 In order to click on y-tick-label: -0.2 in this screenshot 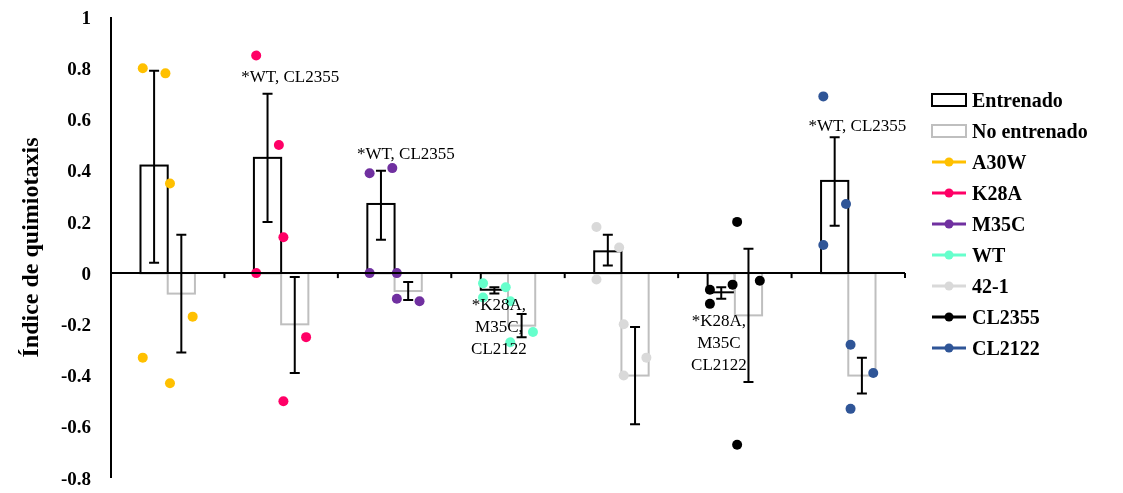, I will do `click(75, 324)`.